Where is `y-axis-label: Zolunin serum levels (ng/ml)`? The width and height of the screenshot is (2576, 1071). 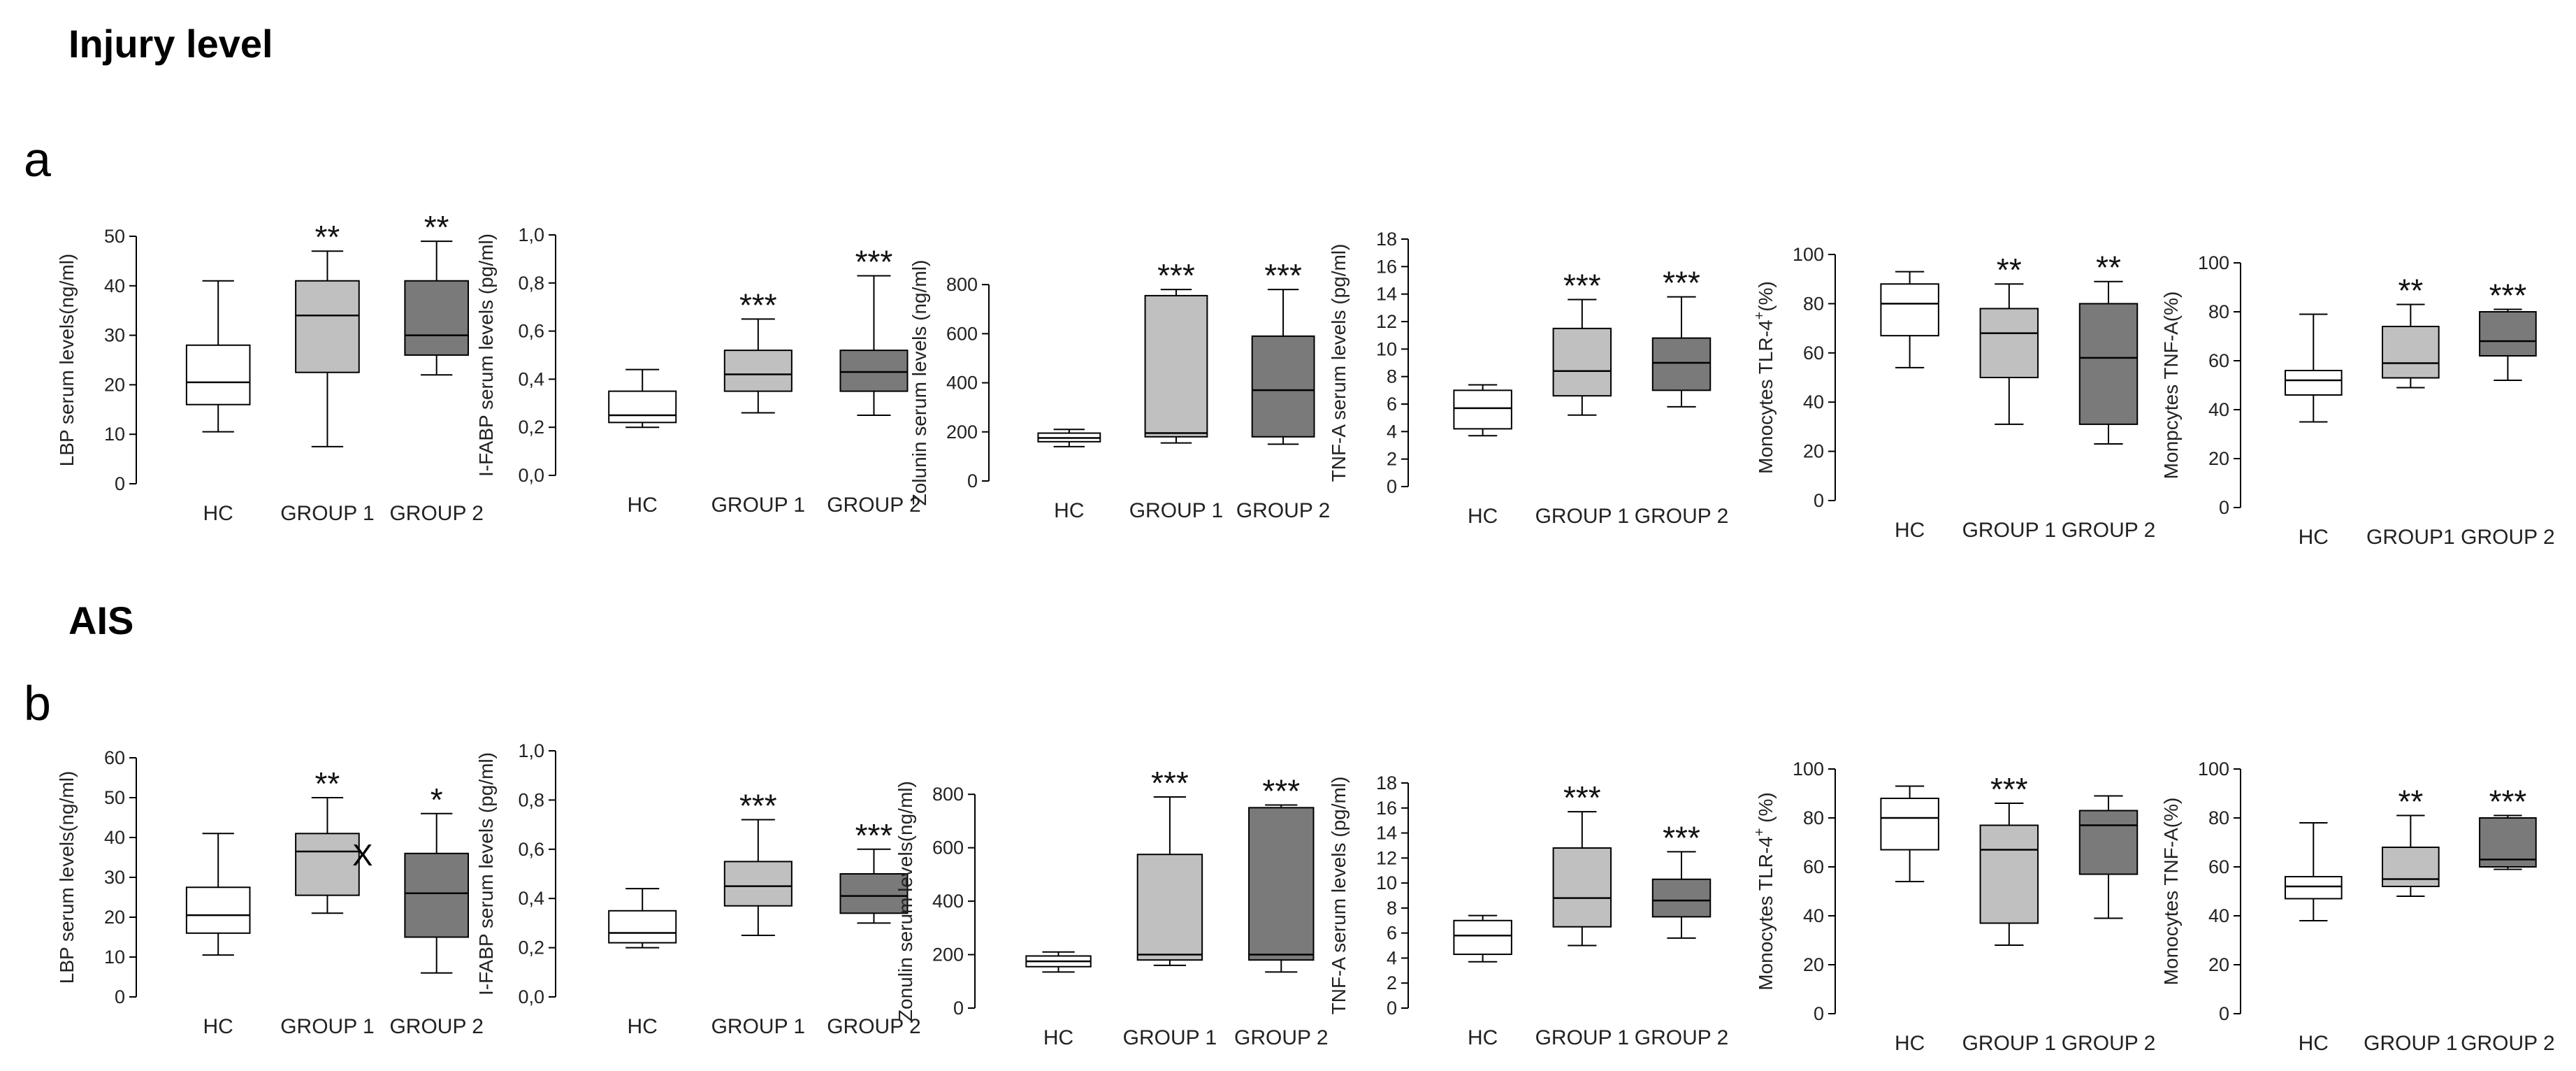
y-axis-label: Zolunin serum levels (ng/ml) is located at coordinates (919, 383).